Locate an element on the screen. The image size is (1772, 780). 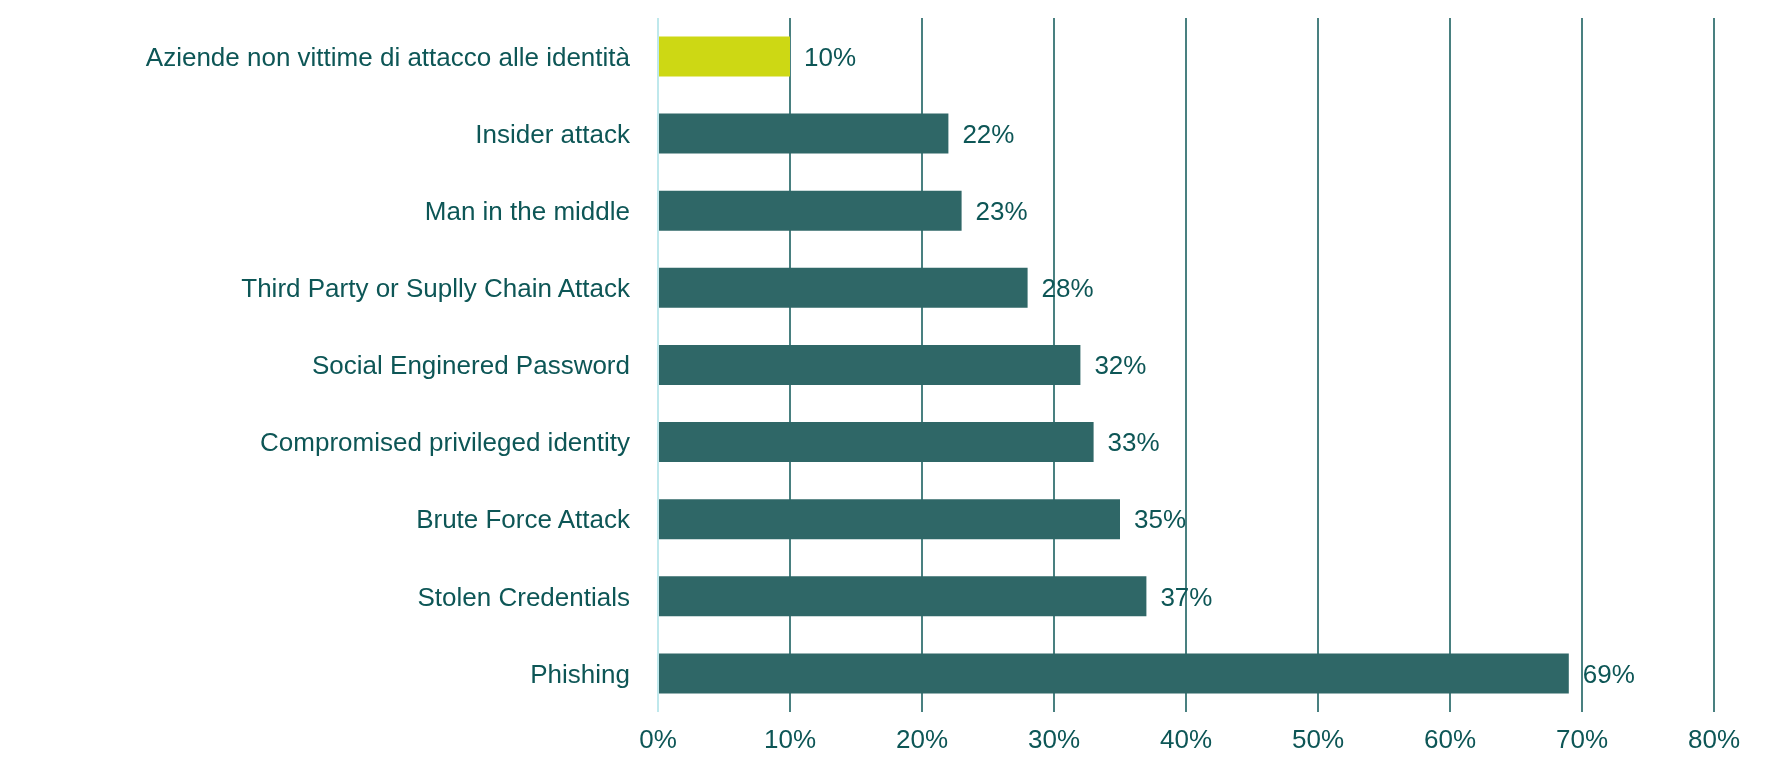
x-tick-label: 30% is located at coordinates (1054, 739).